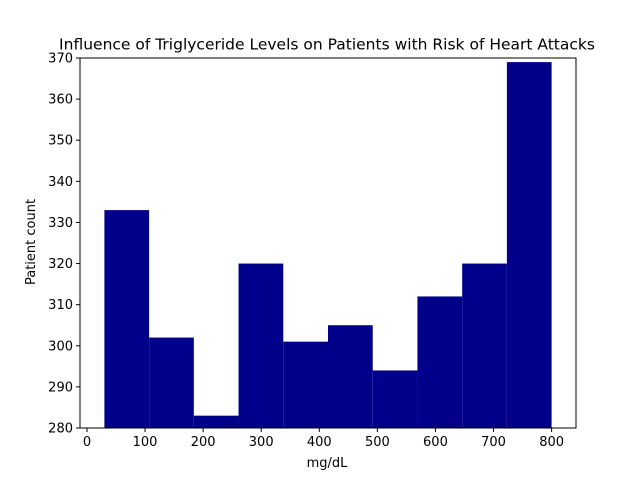 This screenshot has width=640, height=480. What do you see at coordinates (60, 305) in the screenshot?
I see `y-tick-label: 310` at bounding box center [60, 305].